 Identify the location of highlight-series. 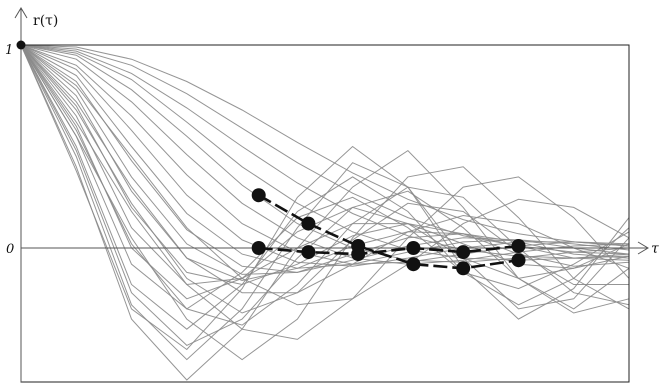
(388, 232).